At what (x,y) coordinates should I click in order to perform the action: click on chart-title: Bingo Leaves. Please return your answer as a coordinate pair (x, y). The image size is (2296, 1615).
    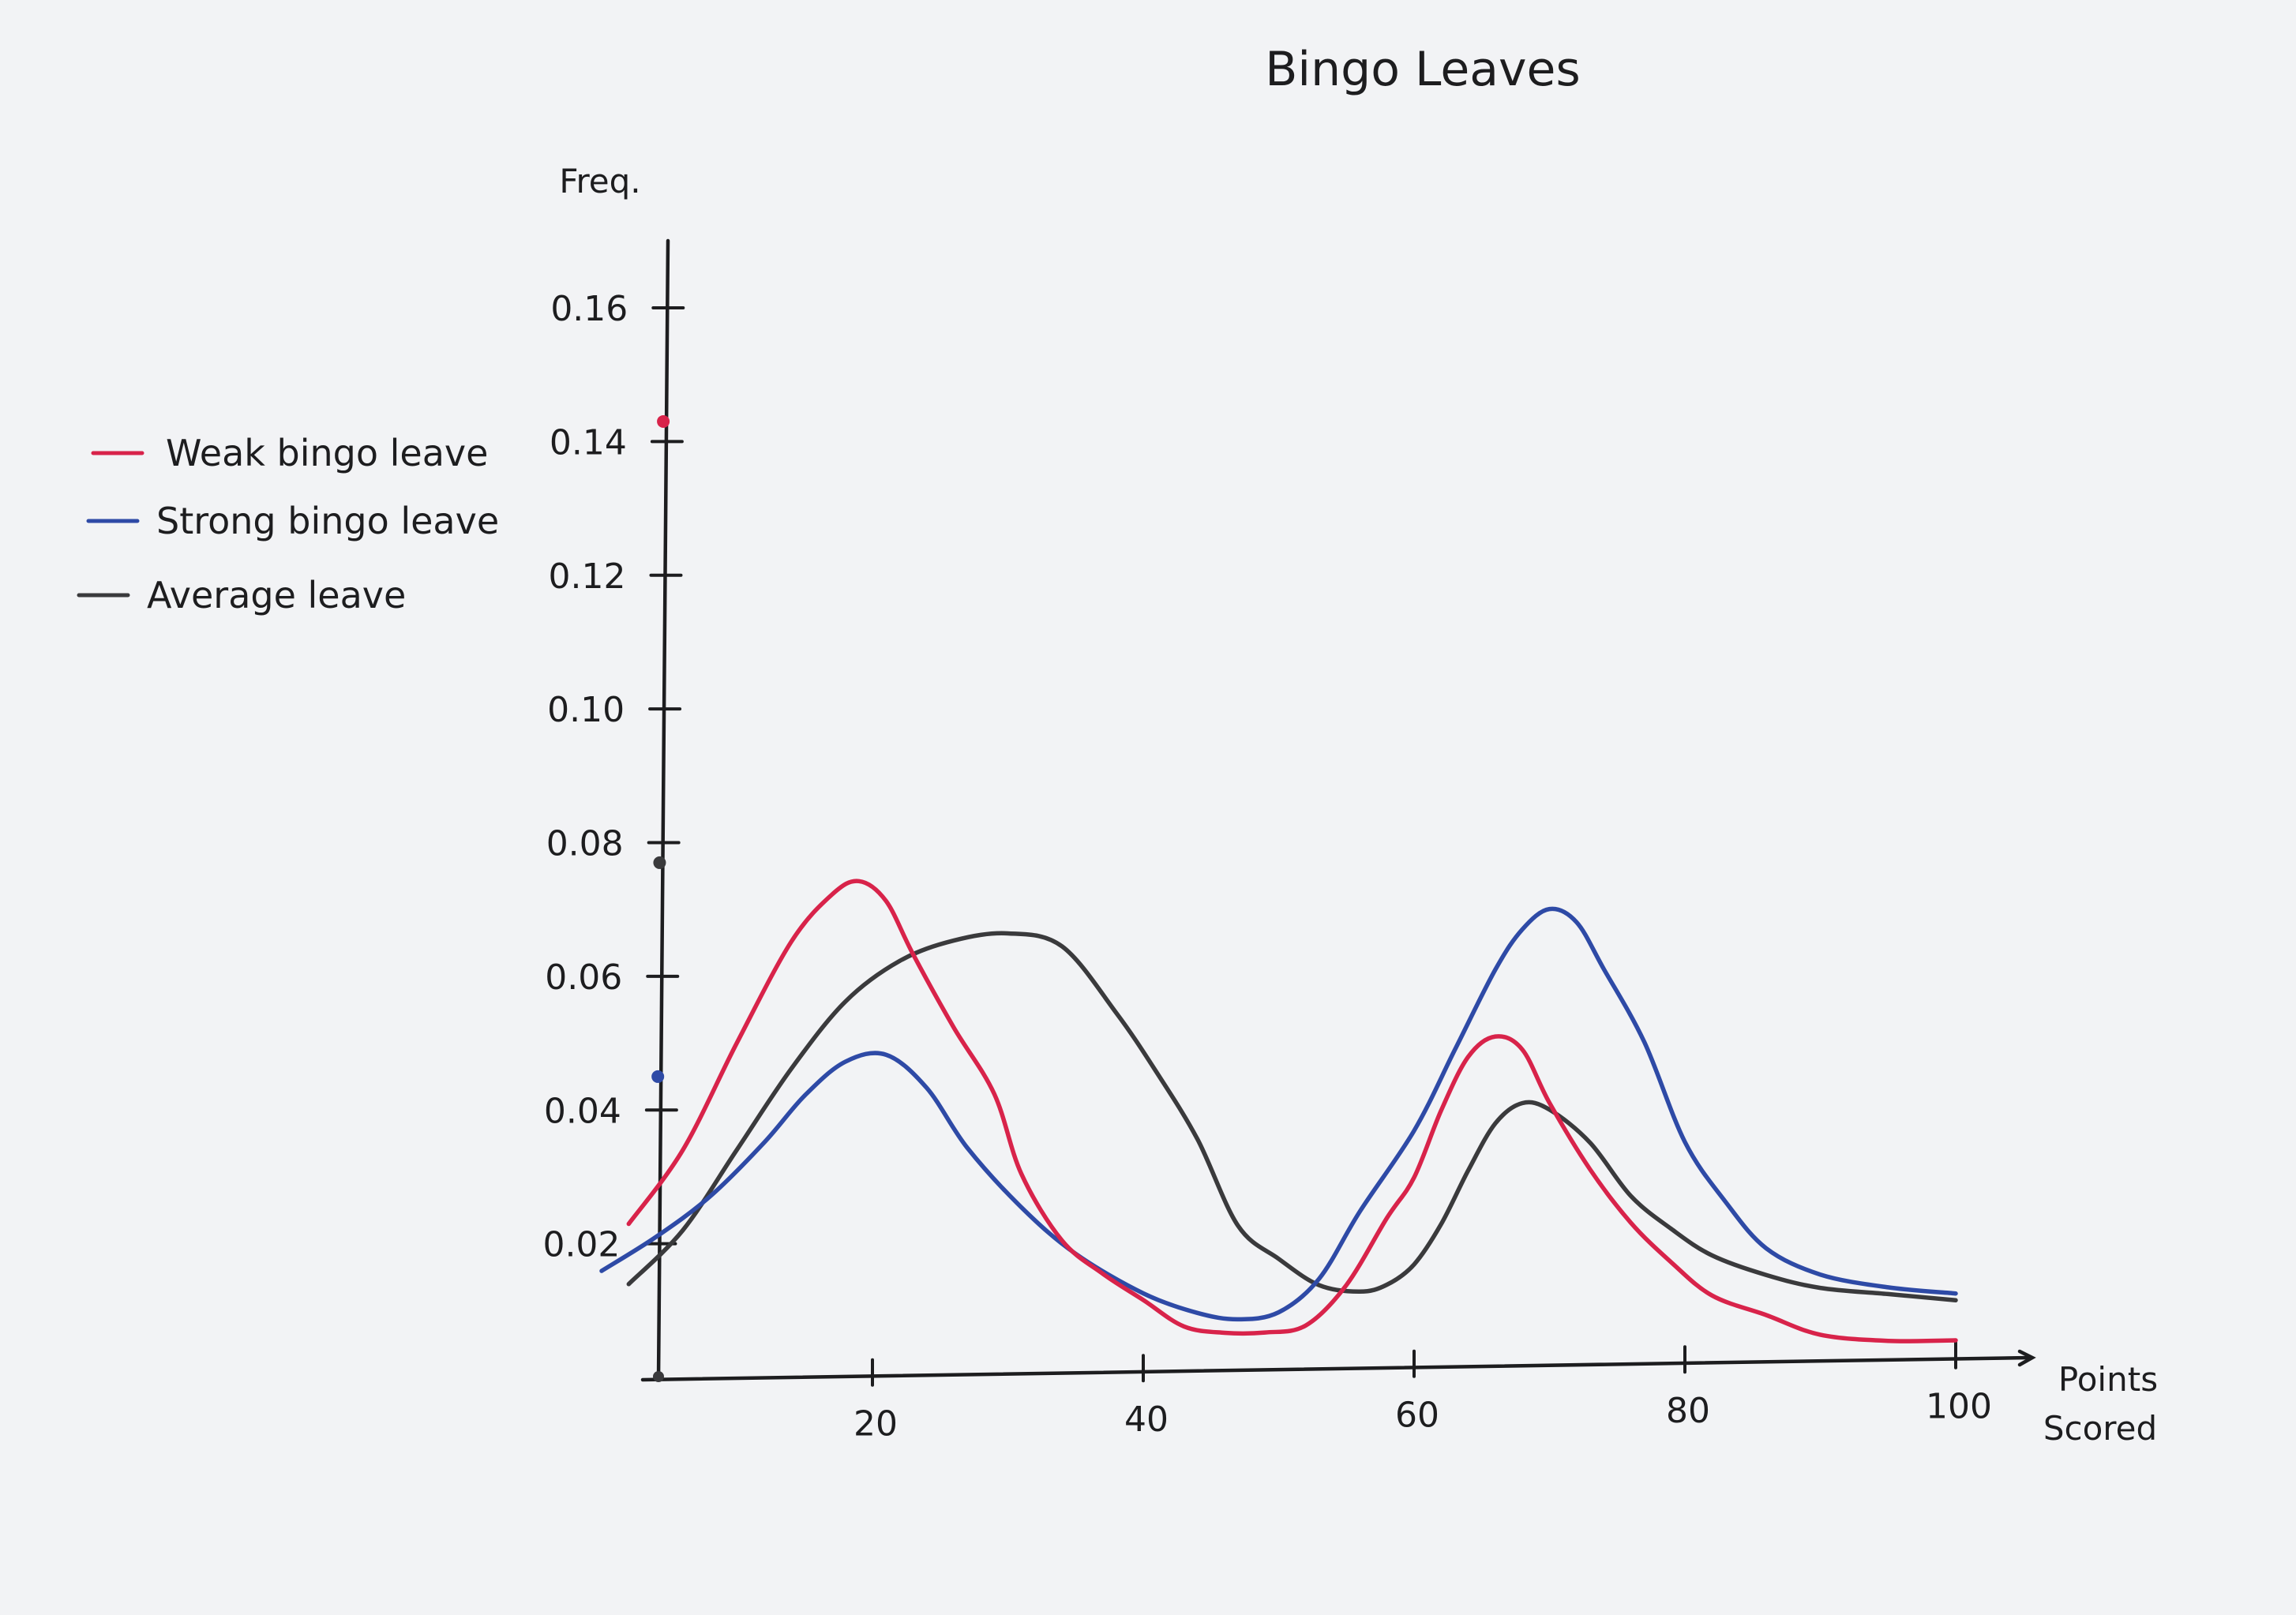
    Looking at the image, I should click on (1422, 69).